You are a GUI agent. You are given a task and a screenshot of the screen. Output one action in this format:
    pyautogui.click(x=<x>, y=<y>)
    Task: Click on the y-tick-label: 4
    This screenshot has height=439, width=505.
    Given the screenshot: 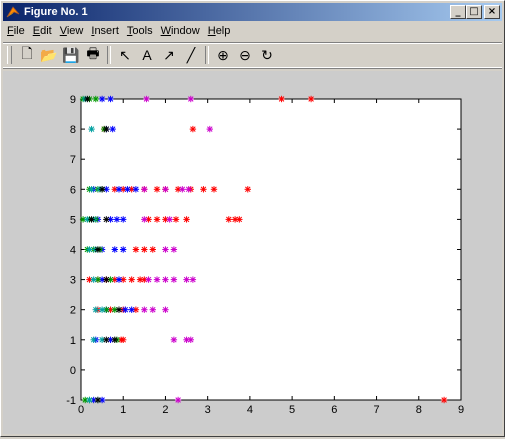 What is the action you would take?
    pyautogui.click(x=73, y=251)
    